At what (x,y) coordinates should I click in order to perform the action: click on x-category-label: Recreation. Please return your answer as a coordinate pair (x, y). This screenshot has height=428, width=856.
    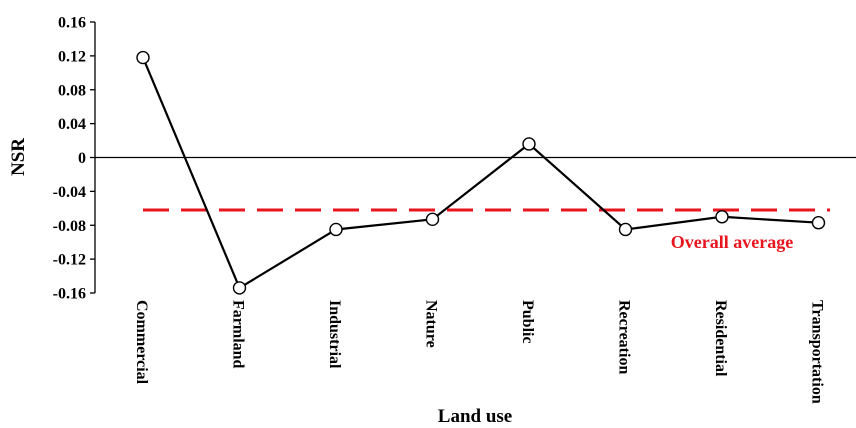
    Looking at the image, I should click on (624, 337).